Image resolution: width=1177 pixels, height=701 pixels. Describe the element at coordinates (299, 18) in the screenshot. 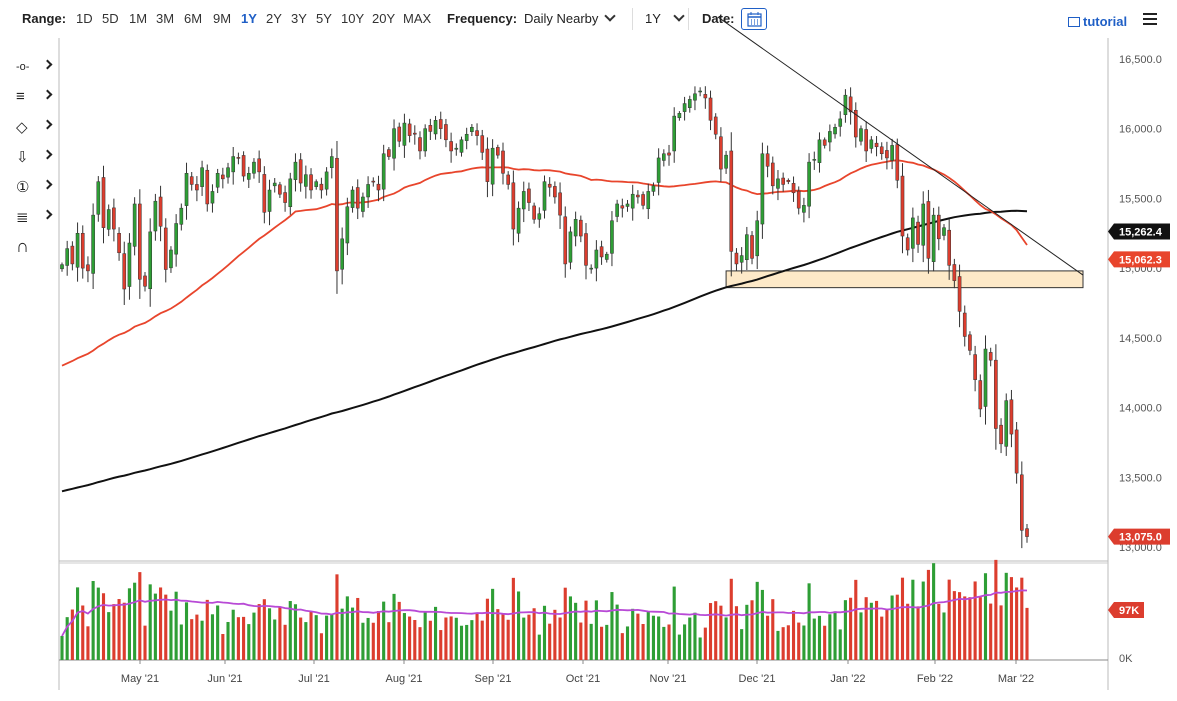

I see `range-3y: 3Y` at that location.